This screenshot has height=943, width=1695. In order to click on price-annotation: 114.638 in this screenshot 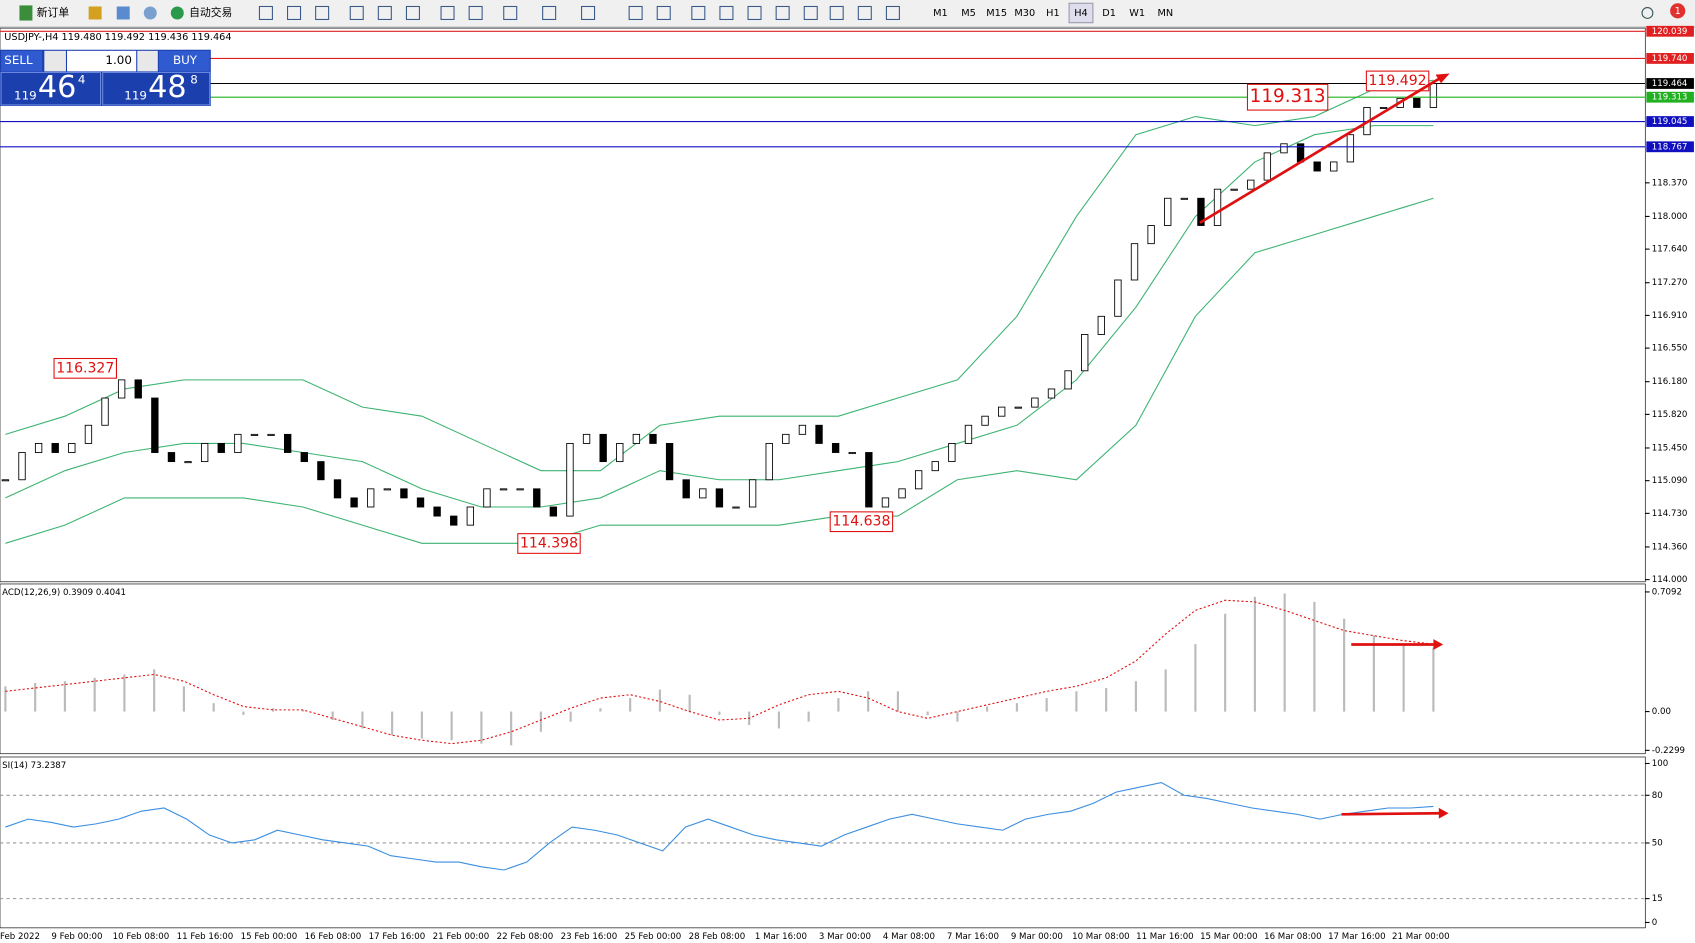, I will do `click(861, 522)`.